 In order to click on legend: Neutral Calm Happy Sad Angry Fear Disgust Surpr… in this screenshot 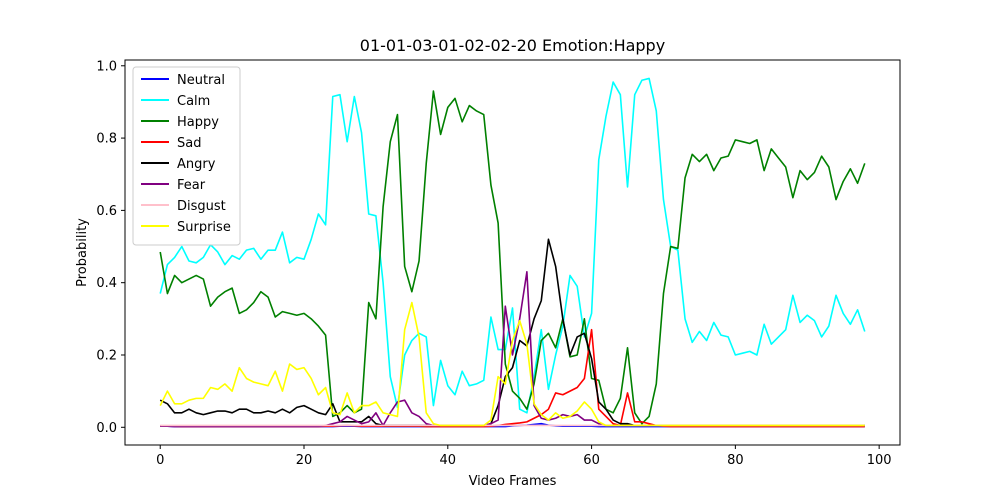, I will do `click(186, 156)`.